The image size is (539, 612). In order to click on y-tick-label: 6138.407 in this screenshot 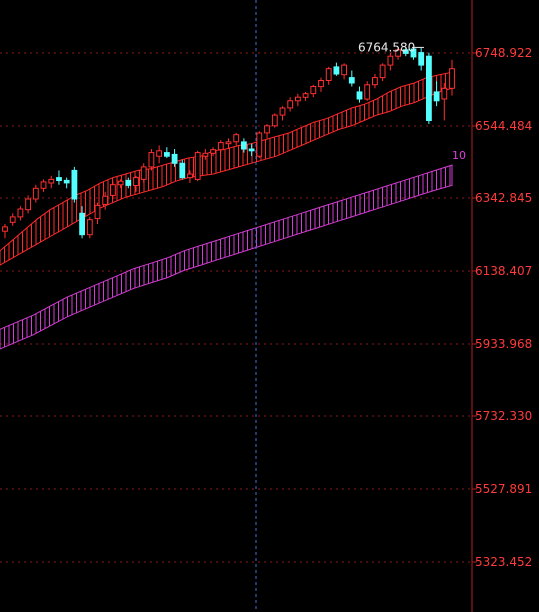, I will do `click(503, 271)`.